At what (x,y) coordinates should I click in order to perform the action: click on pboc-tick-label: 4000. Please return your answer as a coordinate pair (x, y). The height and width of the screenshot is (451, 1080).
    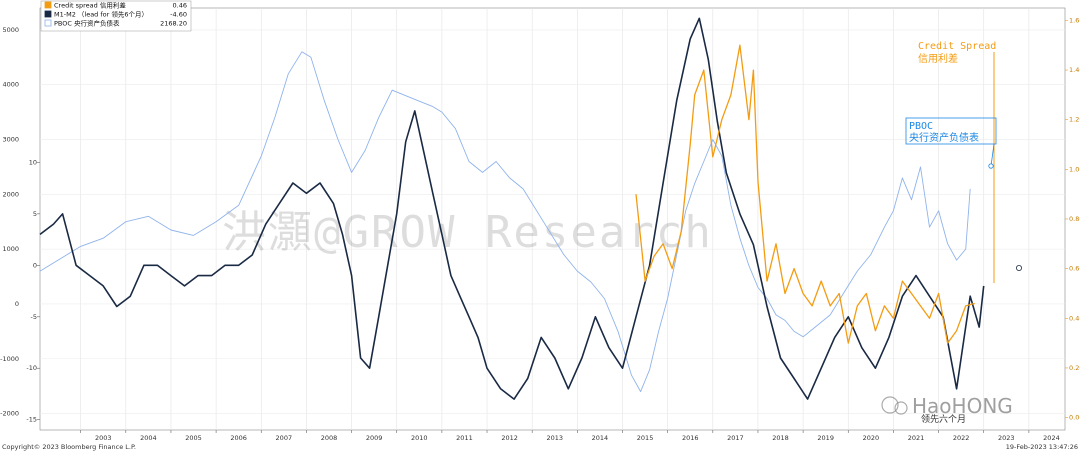
    Looking at the image, I should click on (10, 85).